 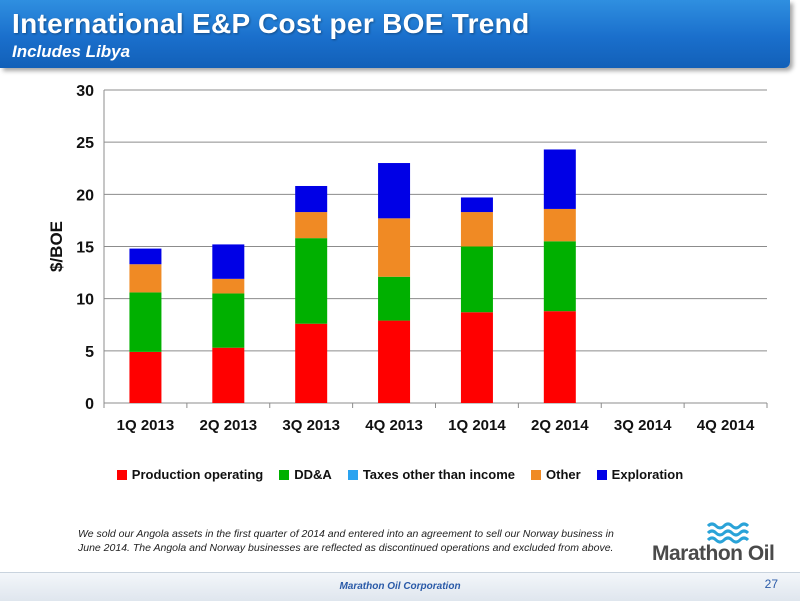 I want to click on x-tick-label: 4Q 2013, so click(x=394, y=425).